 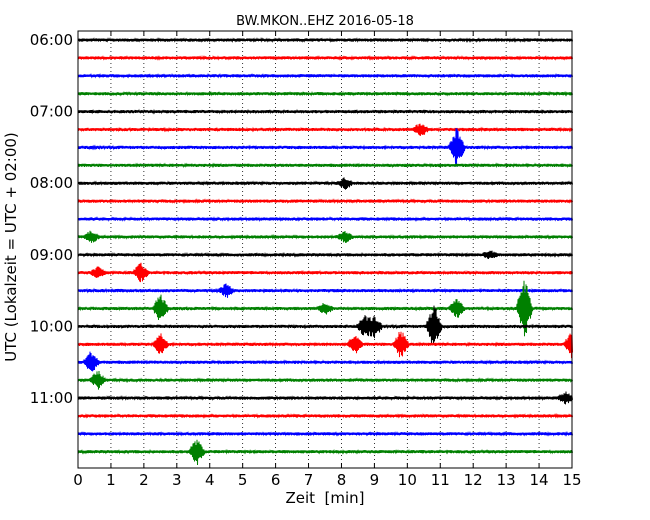 What do you see at coordinates (144, 480) in the screenshot?
I see `x-tick-label: 2` at bounding box center [144, 480].